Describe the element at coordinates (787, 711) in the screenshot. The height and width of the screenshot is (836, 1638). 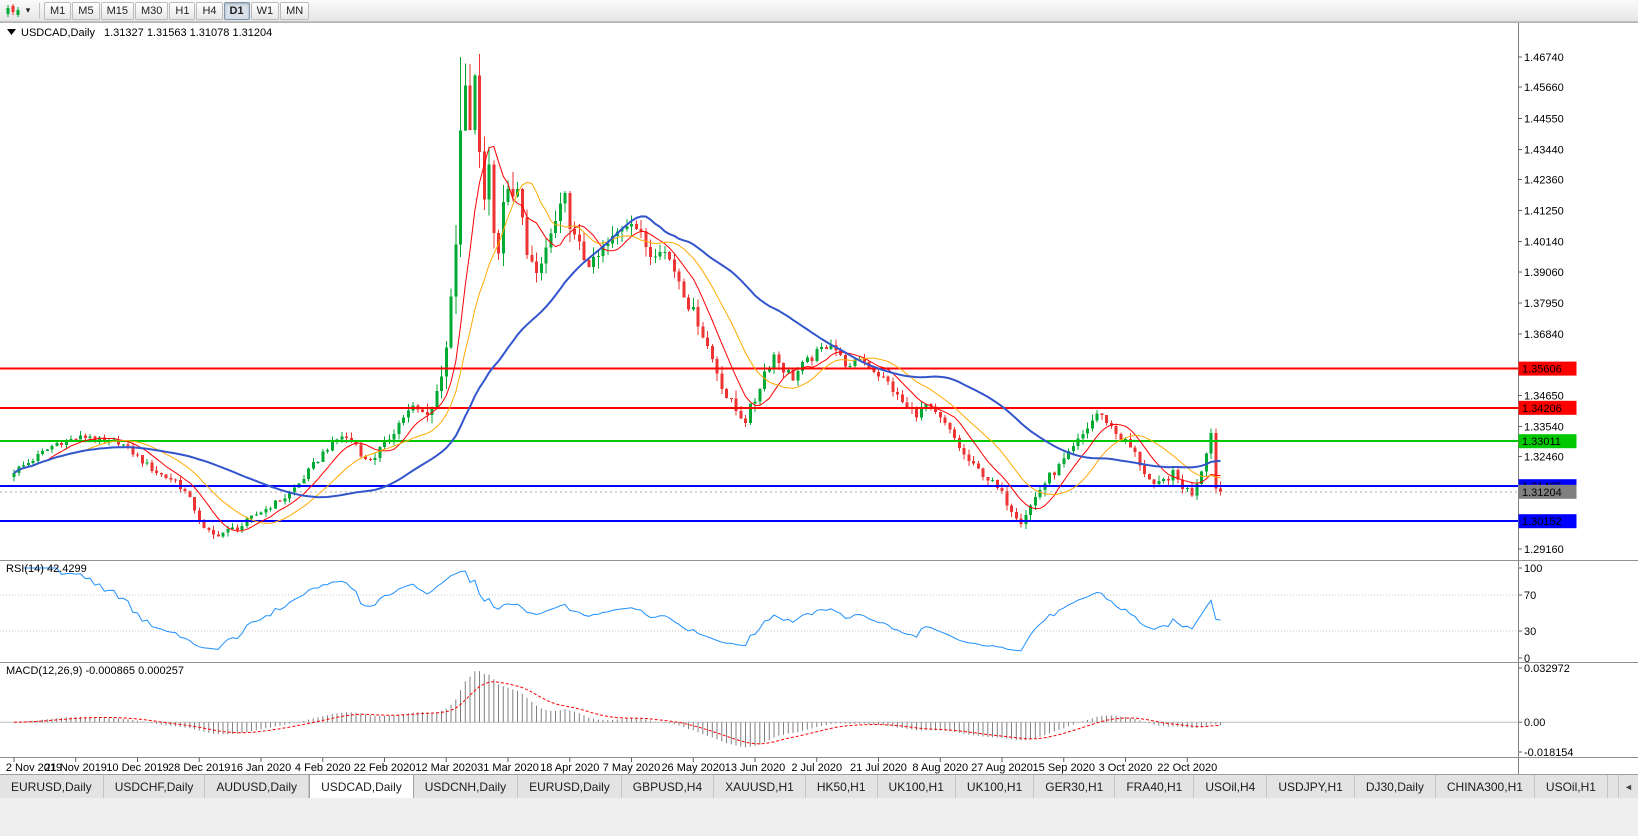
I see `macd-panel: 0.032972 0.00 -0.018154` at that location.